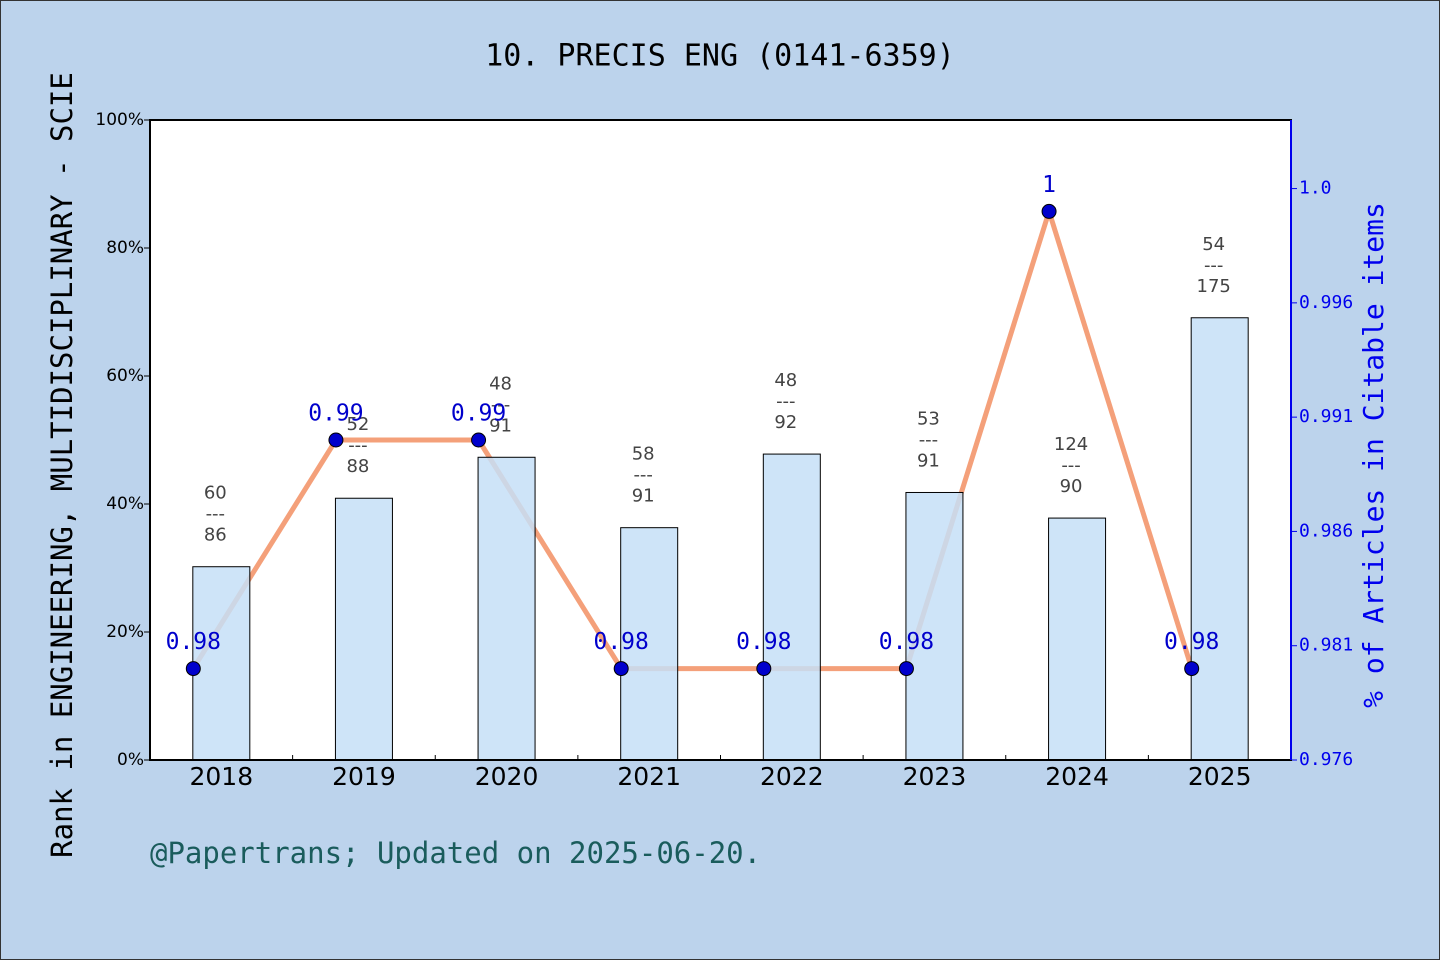 The height and width of the screenshot is (960, 1440). I want to click on x-tick-label: 2023, so click(935, 776).